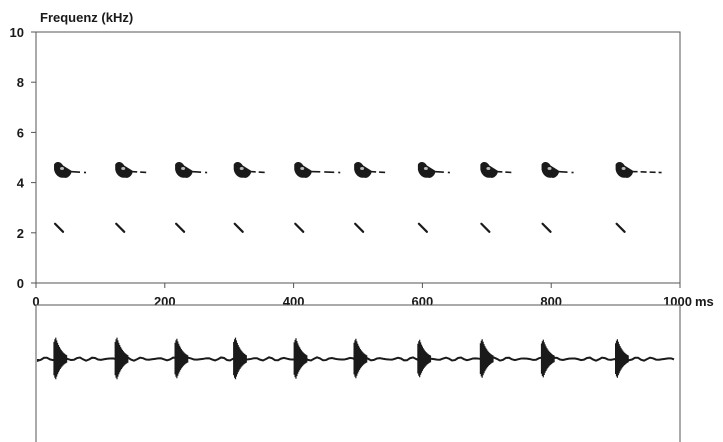 This screenshot has height=442, width=723. I want to click on y-tick-label: 10, so click(17, 32).